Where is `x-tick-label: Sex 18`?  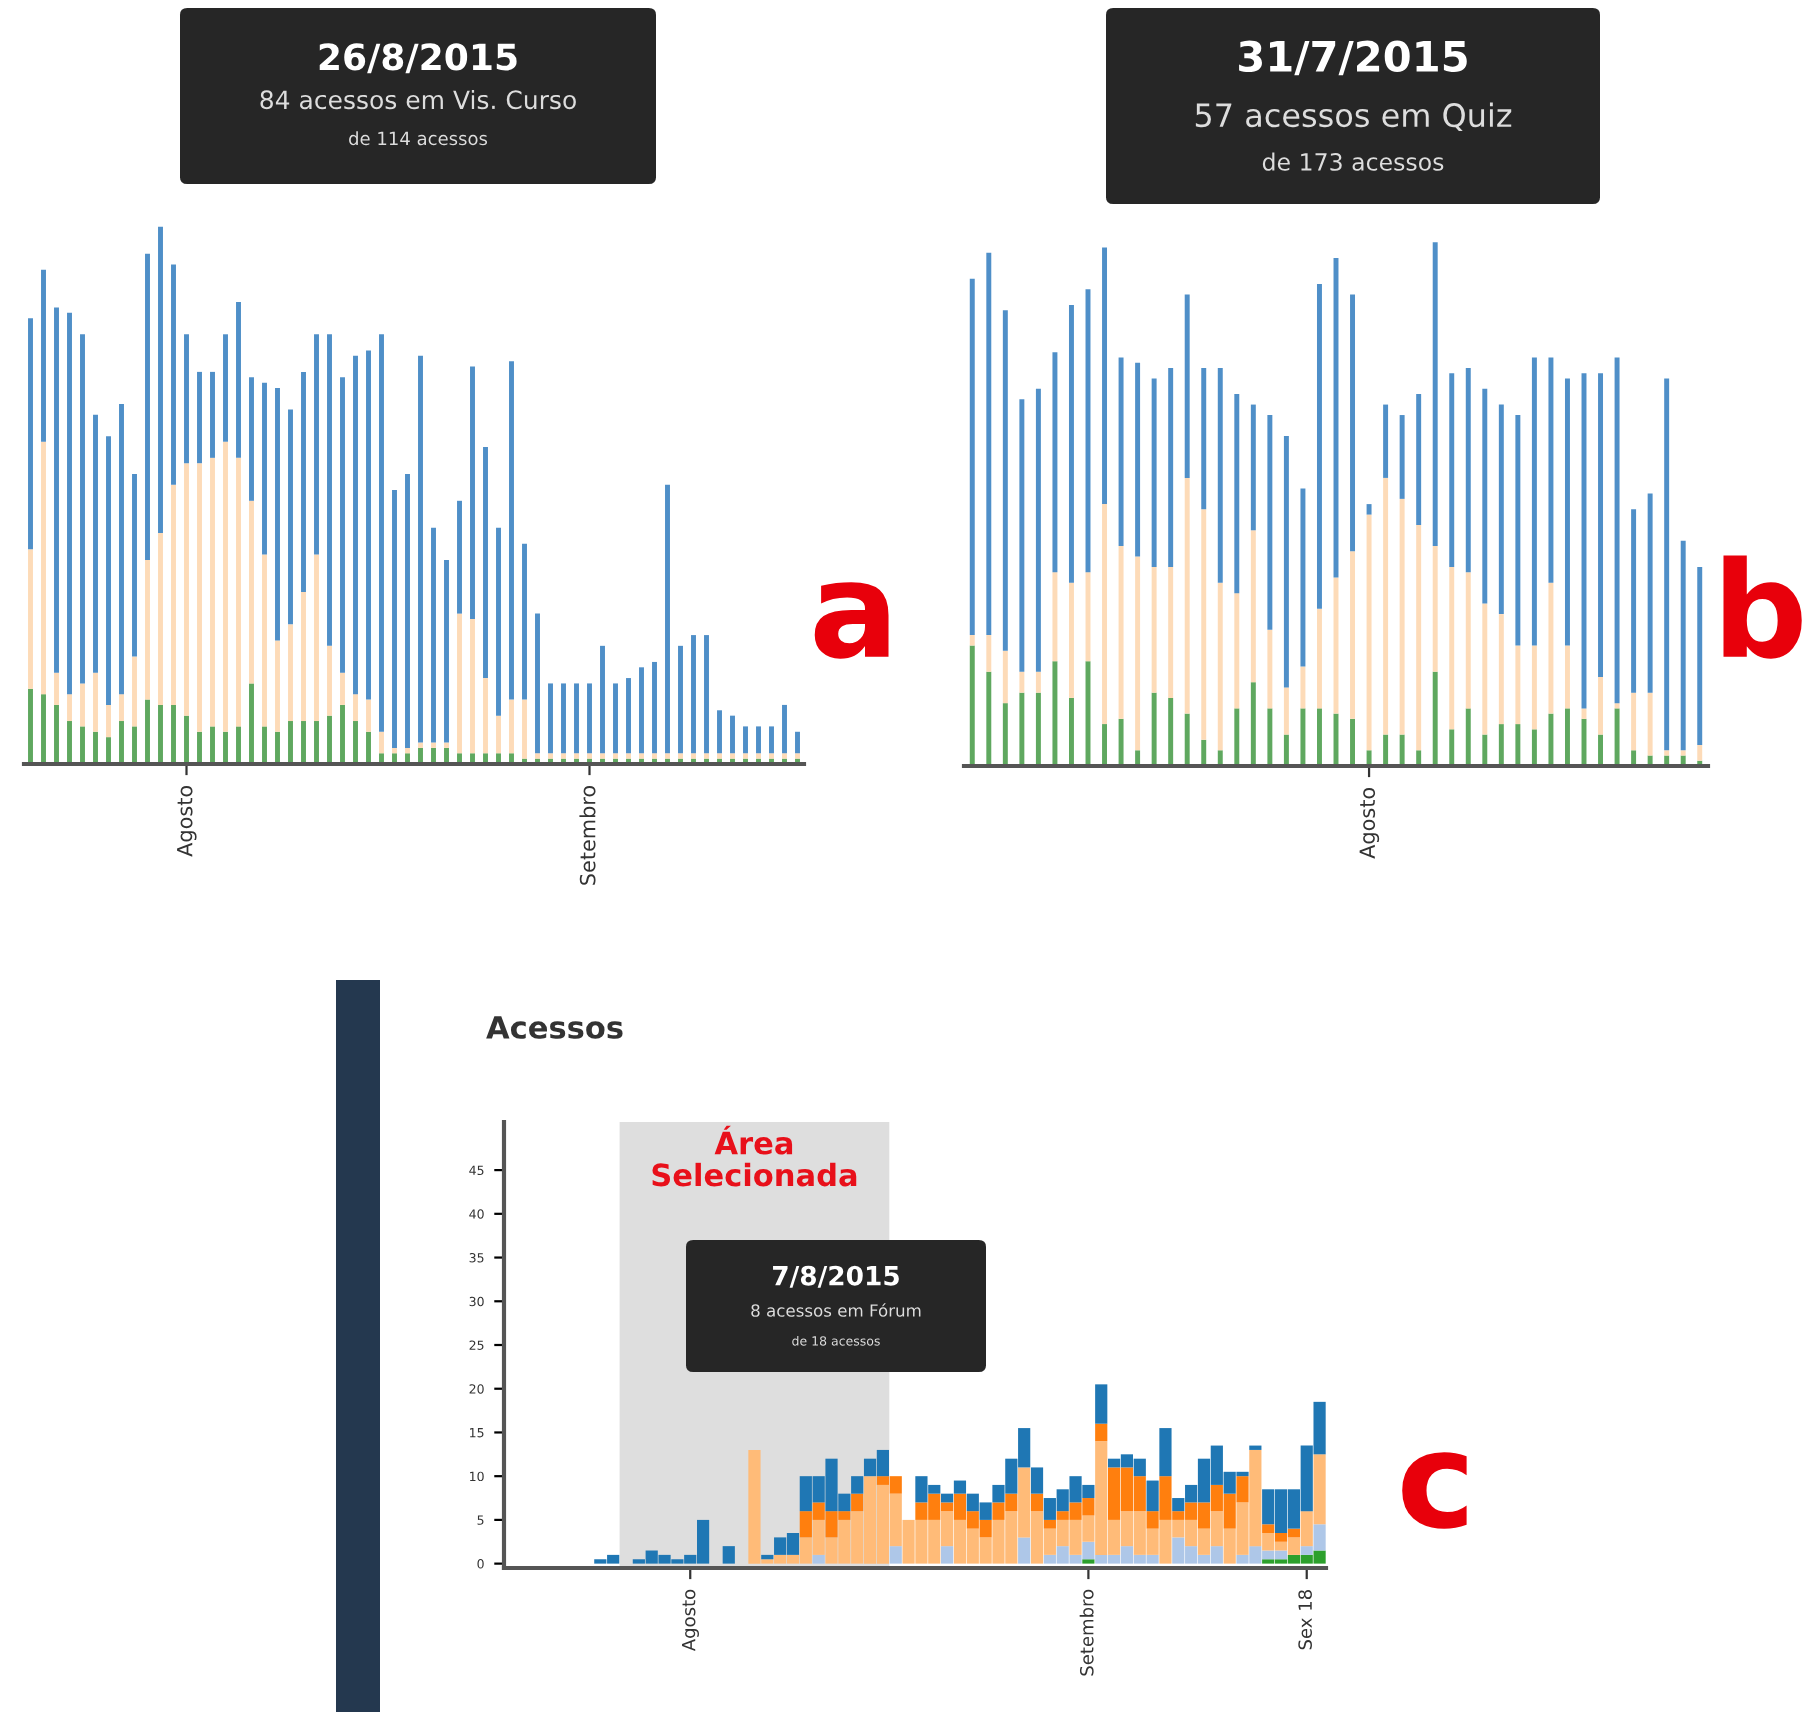 x-tick-label: Sex 18 is located at coordinates (1305, 1620).